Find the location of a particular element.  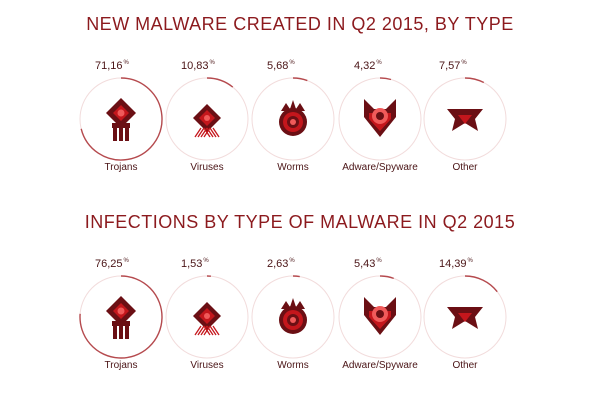

data-label-value: 14,39 is located at coordinates (453, 264).